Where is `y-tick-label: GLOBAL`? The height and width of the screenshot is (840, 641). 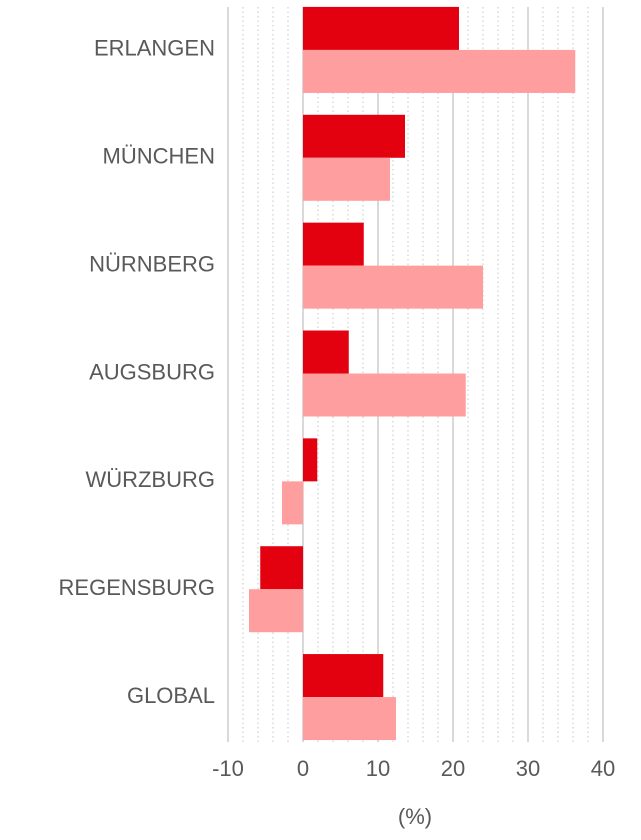 y-tick-label: GLOBAL is located at coordinates (171, 695).